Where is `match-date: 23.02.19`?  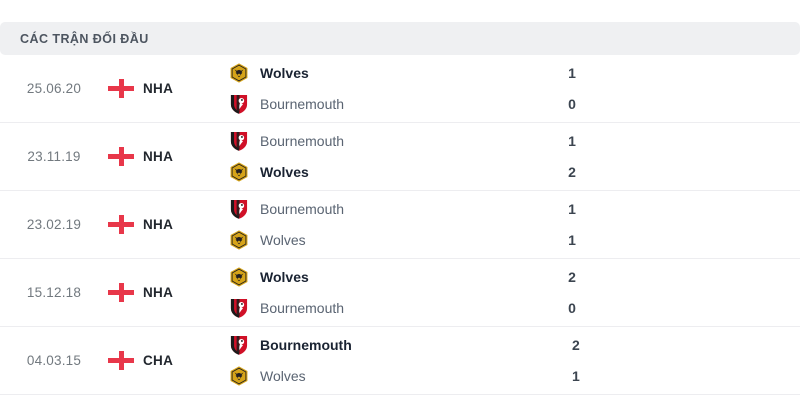
match-date: 23.02.19 is located at coordinates (54, 224).